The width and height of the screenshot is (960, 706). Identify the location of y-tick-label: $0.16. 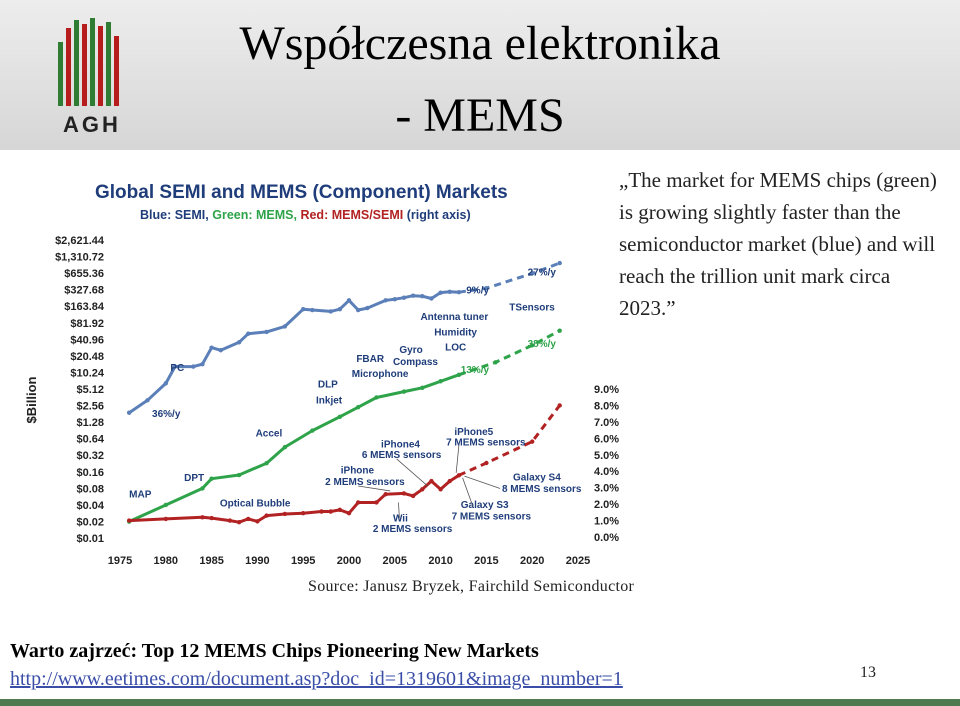
(90, 473).